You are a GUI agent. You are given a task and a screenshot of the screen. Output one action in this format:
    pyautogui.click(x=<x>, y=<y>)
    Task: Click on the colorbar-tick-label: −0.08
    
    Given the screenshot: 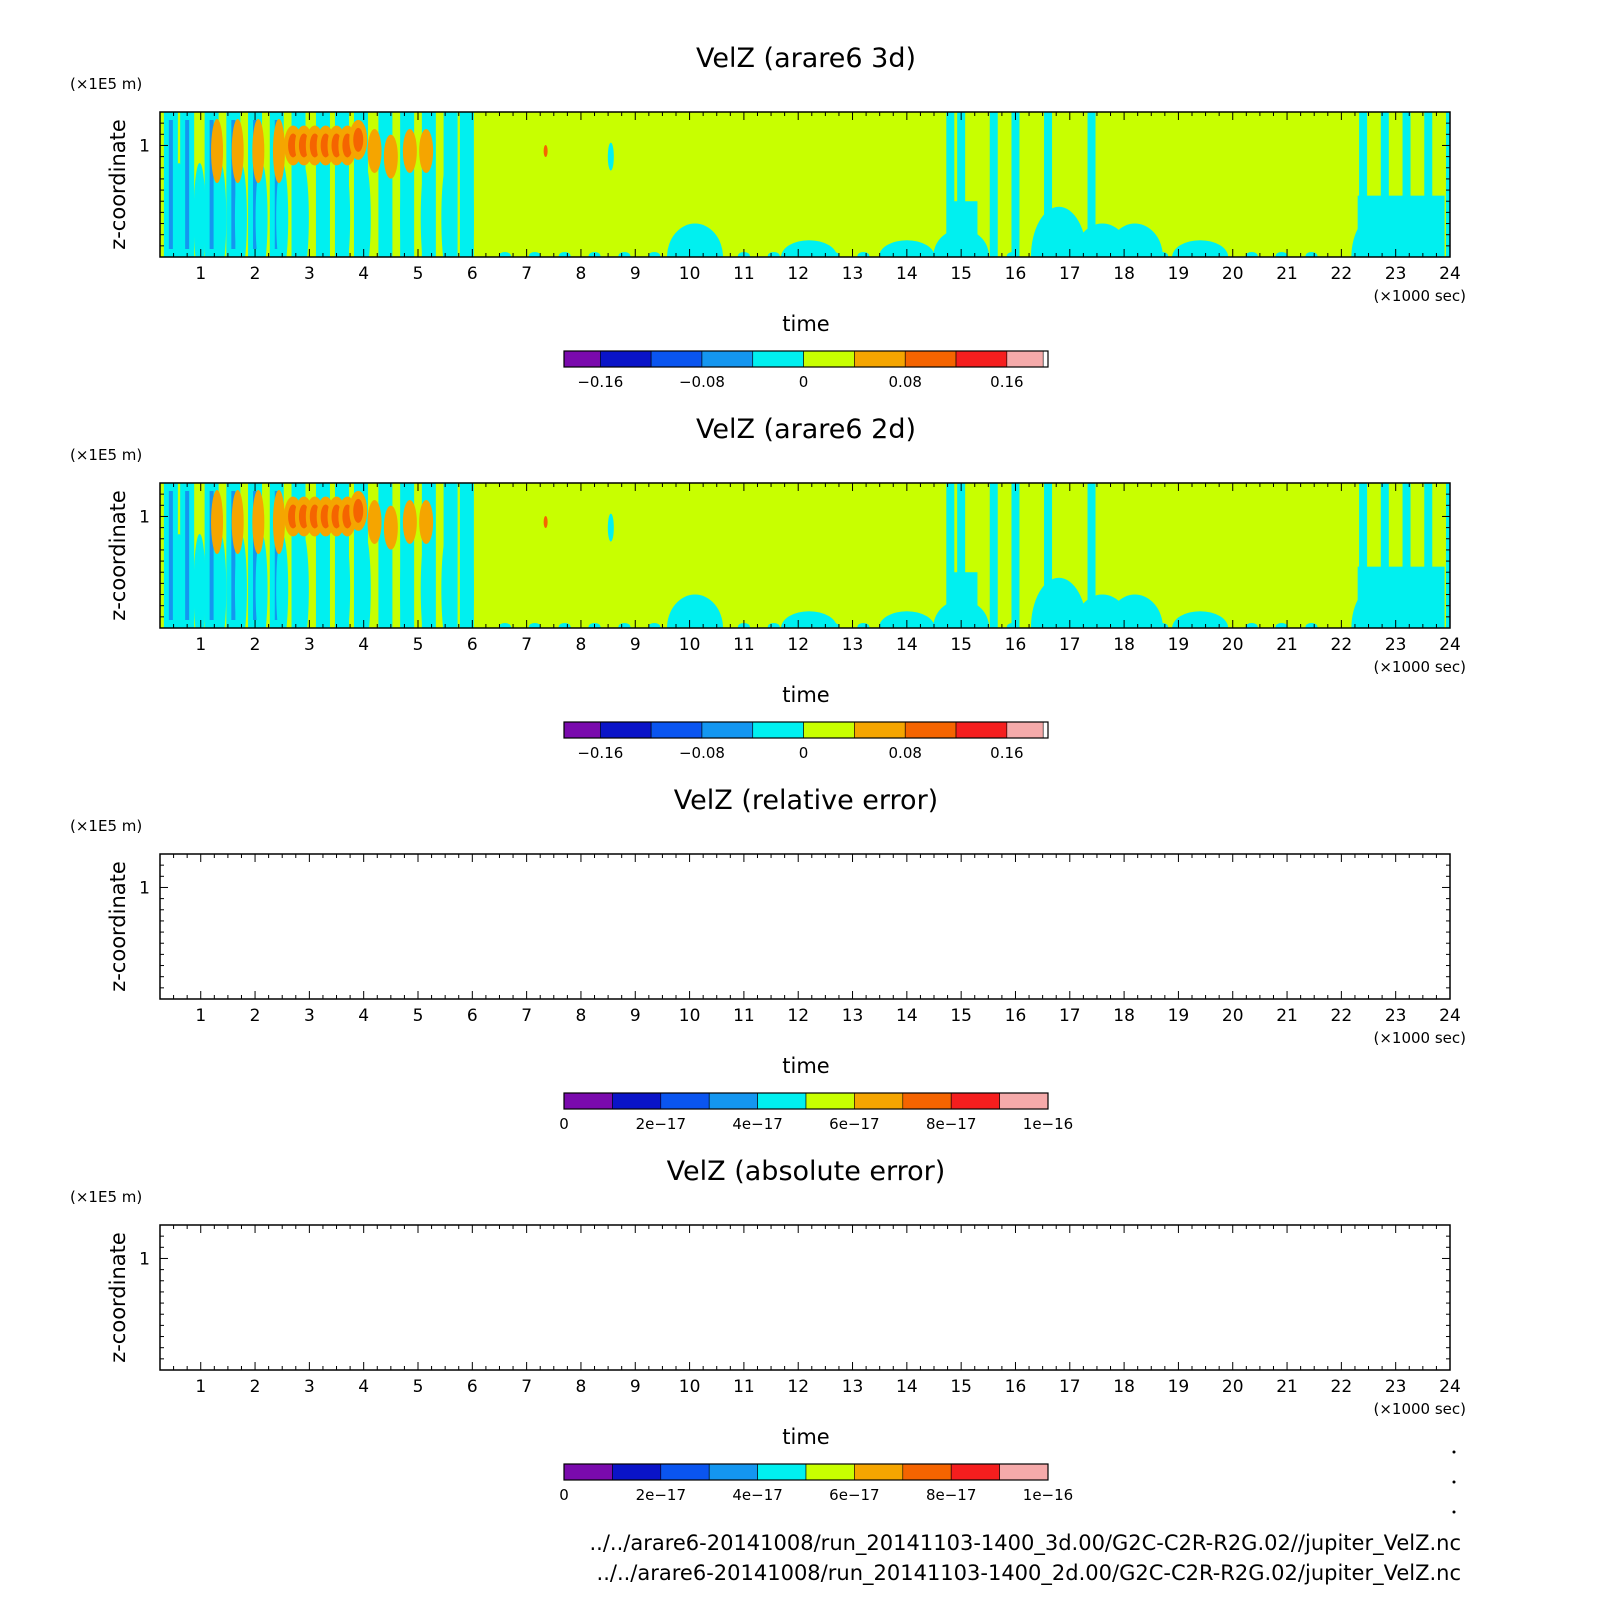 What is the action you would take?
    pyautogui.click(x=702, y=382)
    